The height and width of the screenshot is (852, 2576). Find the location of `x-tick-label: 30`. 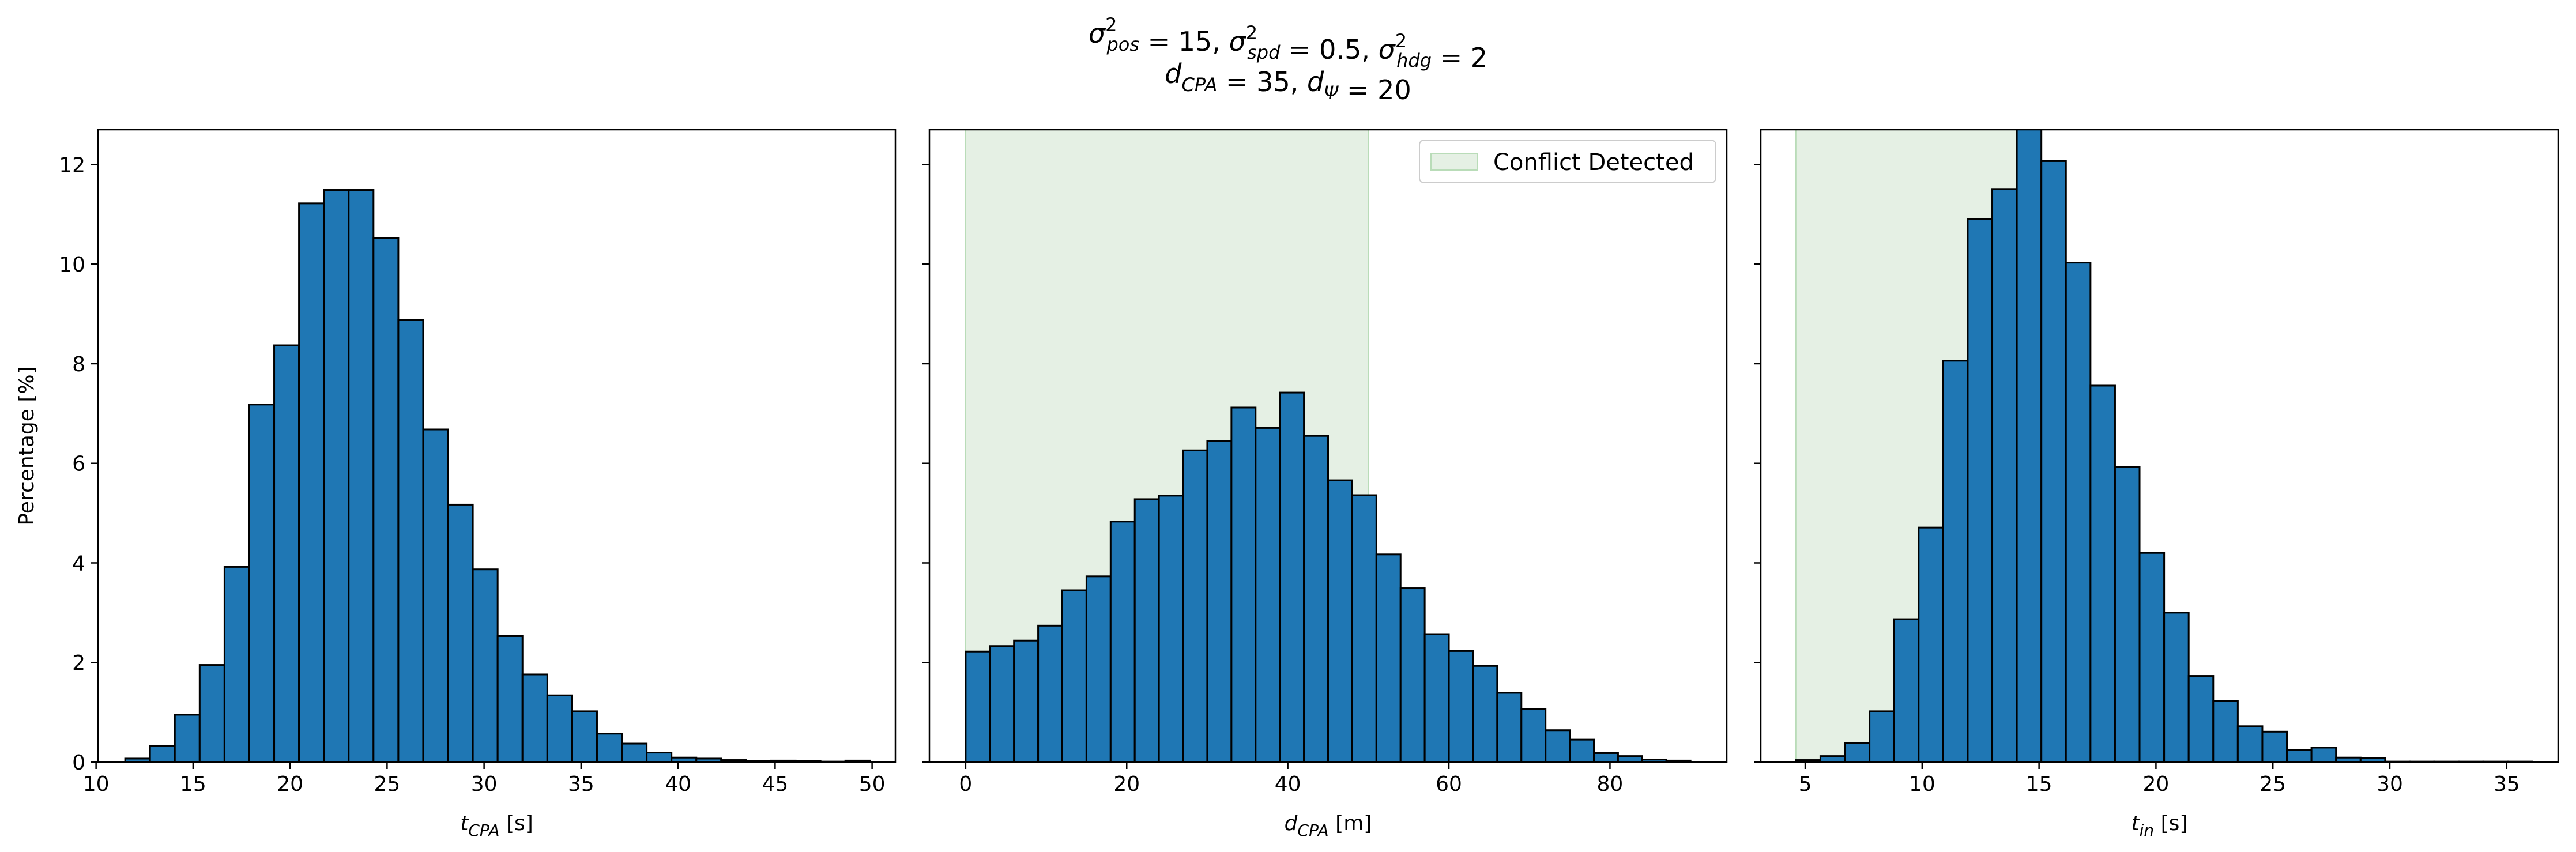

x-tick-label: 30 is located at coordinates (2390, 784).